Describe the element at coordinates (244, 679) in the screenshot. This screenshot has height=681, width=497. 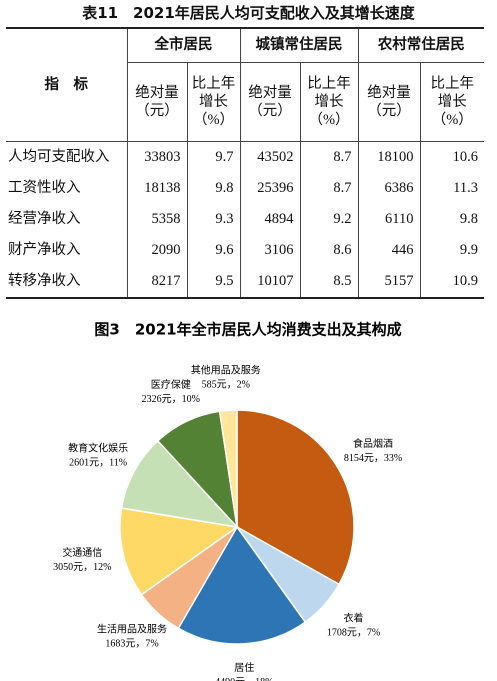
I see `slice-value-label: 4490元，18%` at that location.